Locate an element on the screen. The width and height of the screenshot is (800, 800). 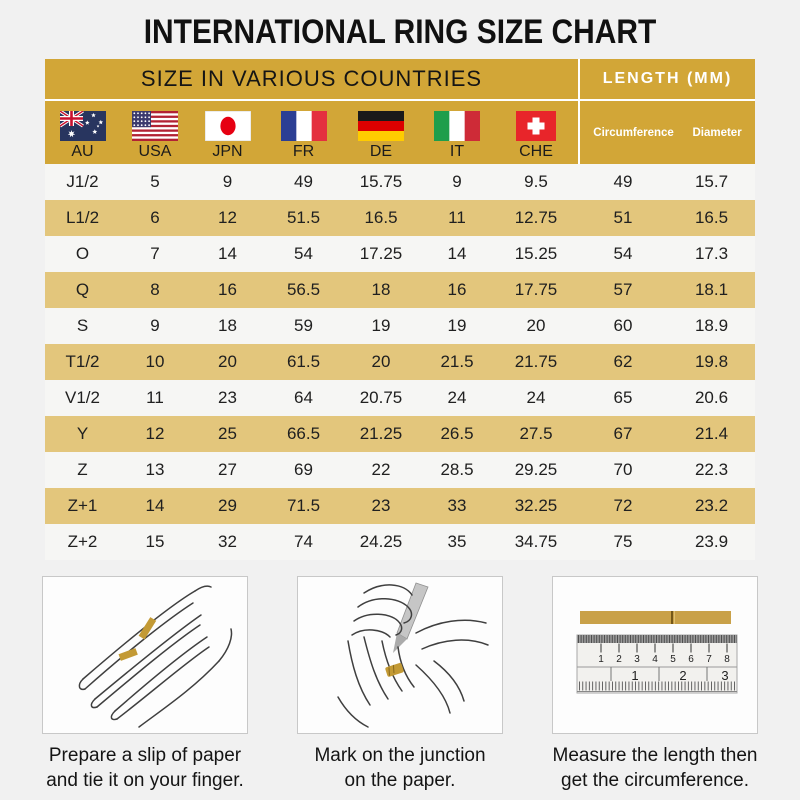
table-cell: V1/2 is located at coordinates (82, 397).